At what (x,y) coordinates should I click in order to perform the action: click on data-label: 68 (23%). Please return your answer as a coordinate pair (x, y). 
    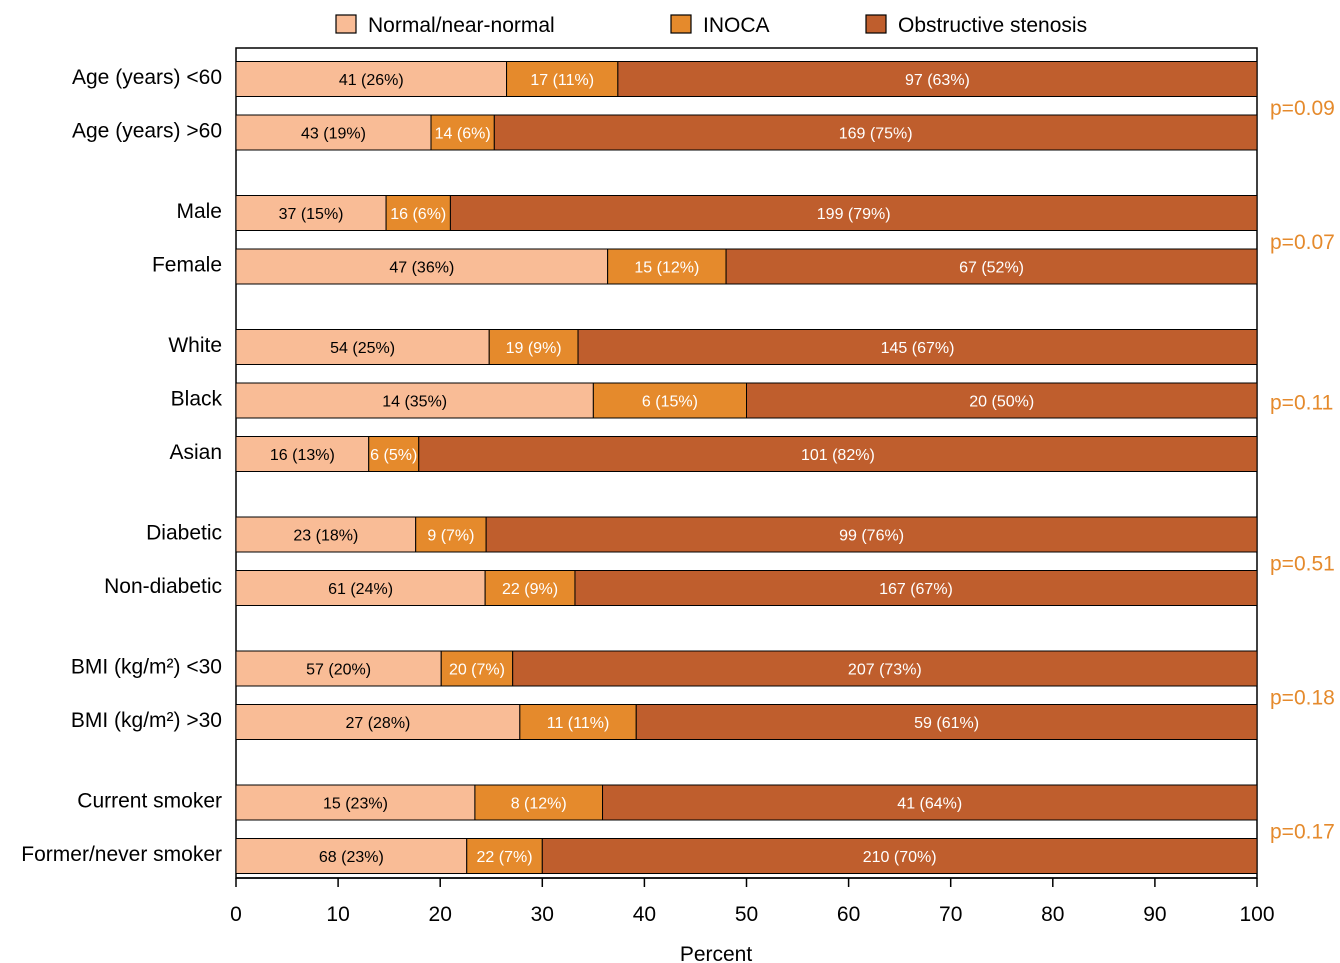
    Looking at the image, I should click on (351, 857).